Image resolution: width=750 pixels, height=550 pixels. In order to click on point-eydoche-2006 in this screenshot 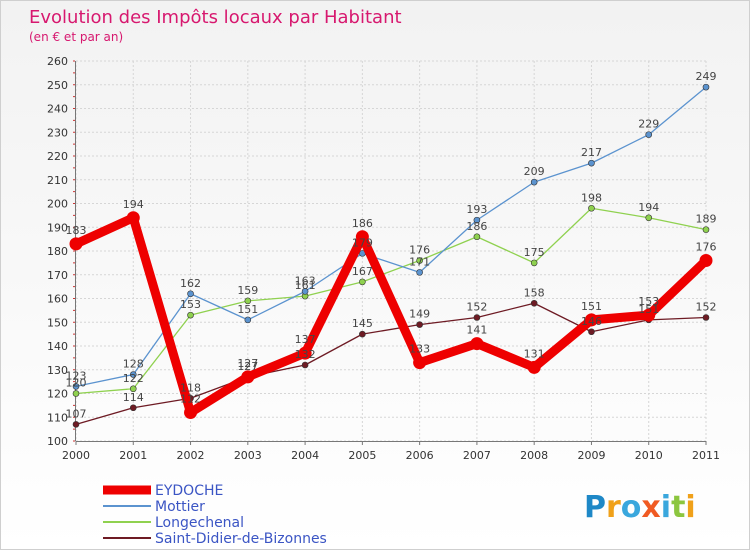, I will do `click(420, 363)`.